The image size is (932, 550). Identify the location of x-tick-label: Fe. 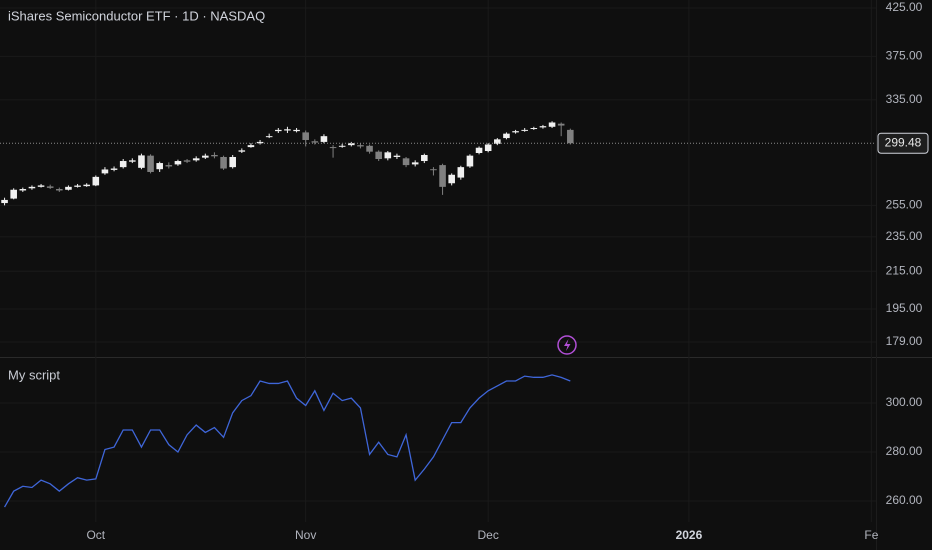
(871, 535).